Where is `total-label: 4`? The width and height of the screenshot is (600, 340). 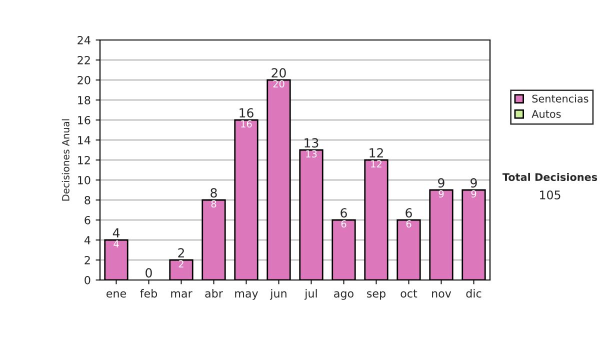
total-label: 4 is located at coordinates (116, 233).